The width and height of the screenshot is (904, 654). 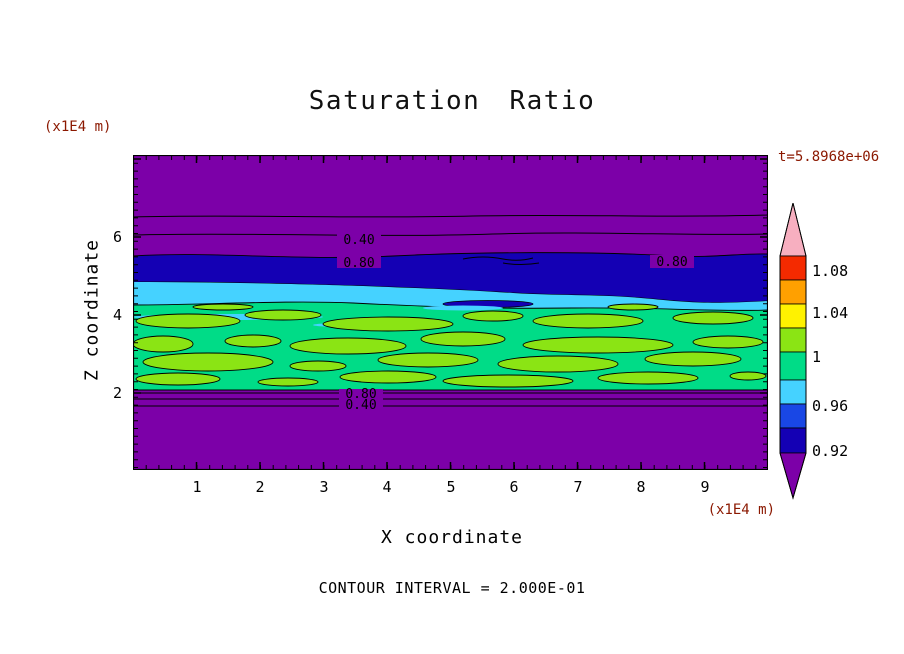 What do you see at coordinates (450, 225) in the screenshot?
I see `upper-contour-lines` at bounding box center [450, 225].